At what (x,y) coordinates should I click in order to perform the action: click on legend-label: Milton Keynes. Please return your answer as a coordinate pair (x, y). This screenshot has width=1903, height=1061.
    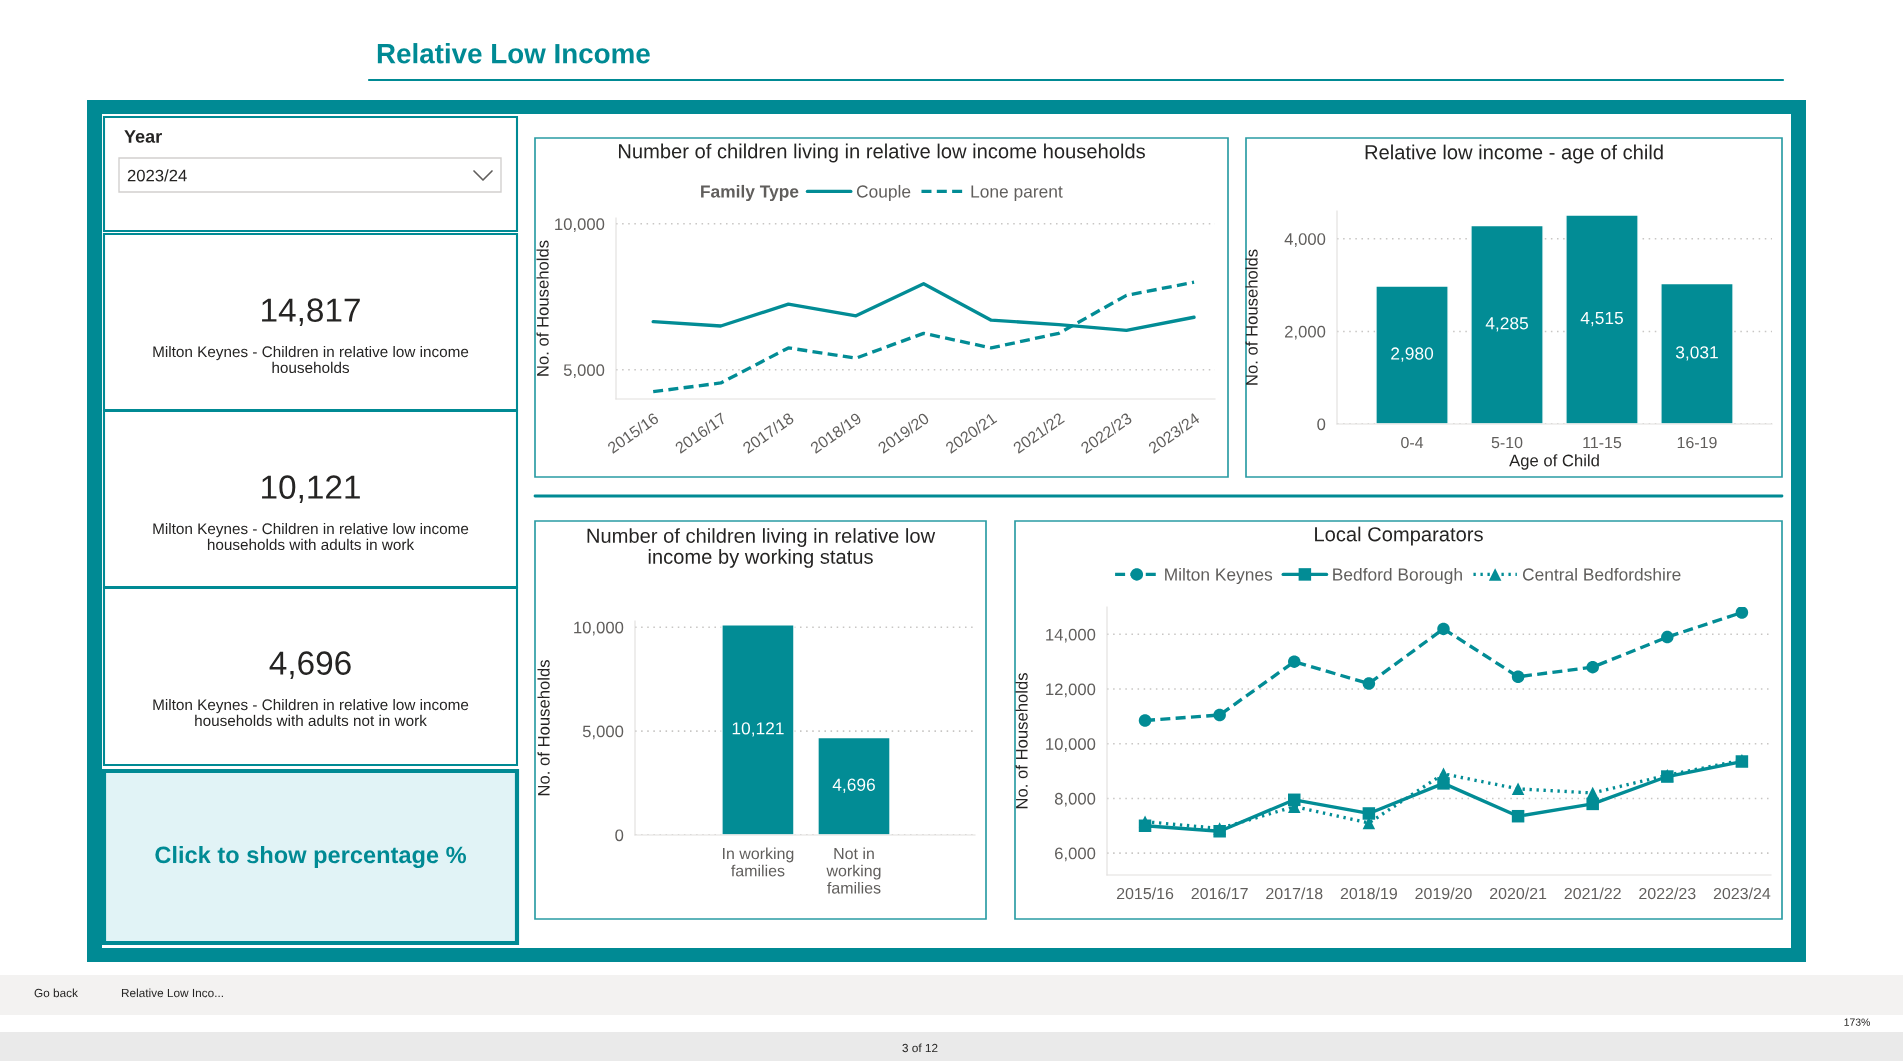
    Looking at the image, I should click on (1219, 576).